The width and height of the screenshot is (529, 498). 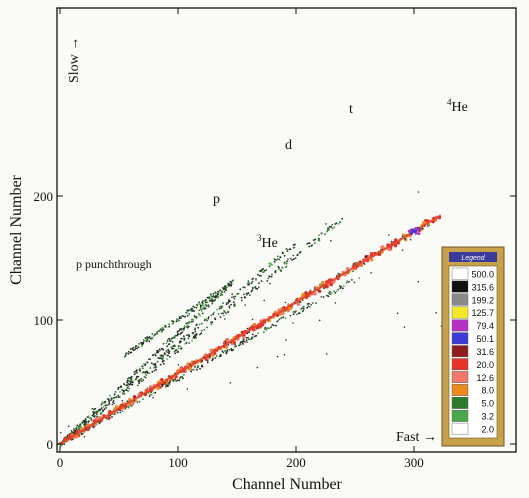 I want to click on y-tick-label: 200, so click(x=44, y=196).